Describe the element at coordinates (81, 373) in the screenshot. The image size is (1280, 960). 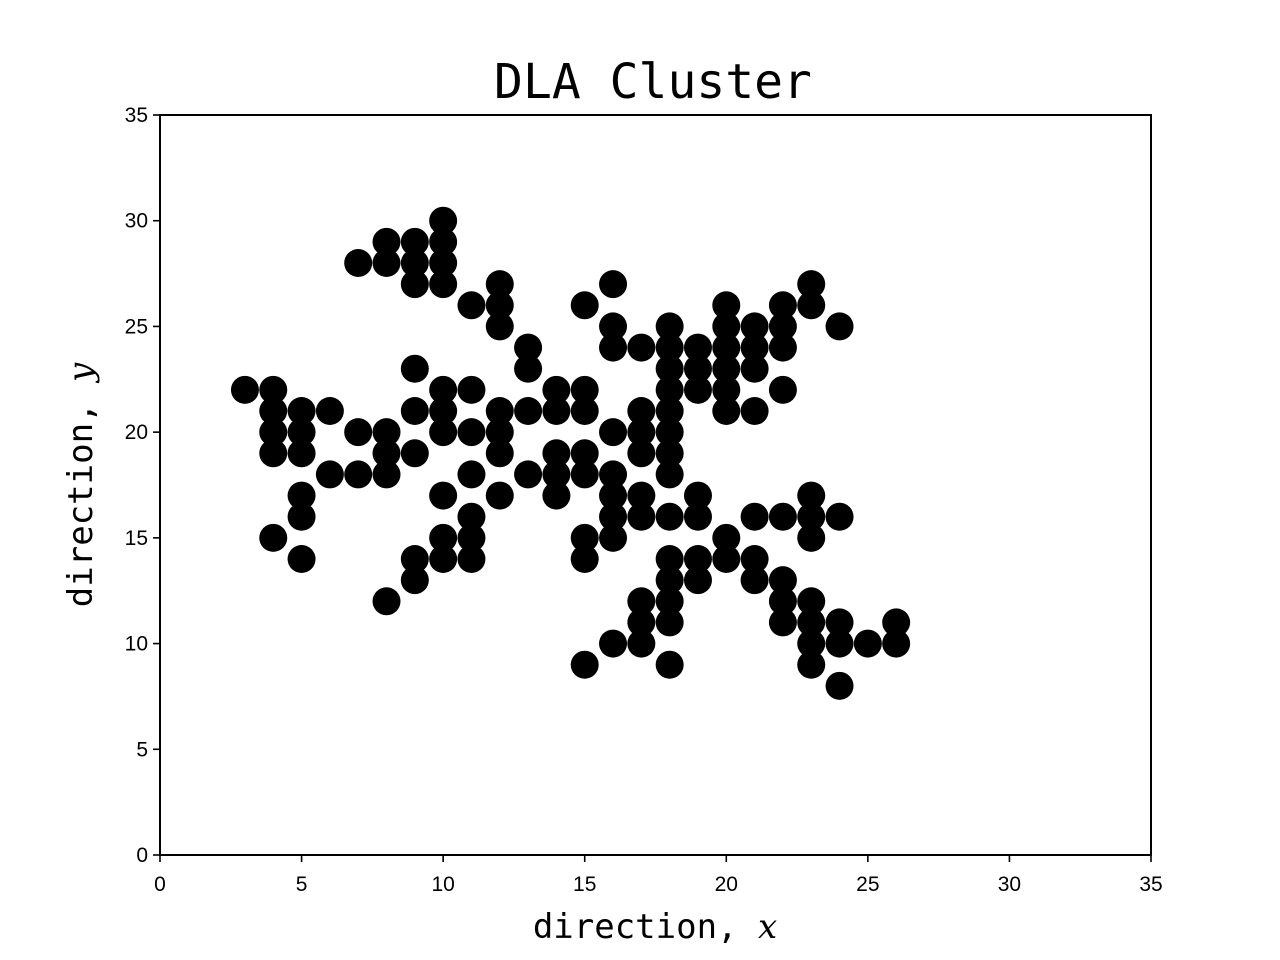
I see `y-axis-label-var: y` at that location.